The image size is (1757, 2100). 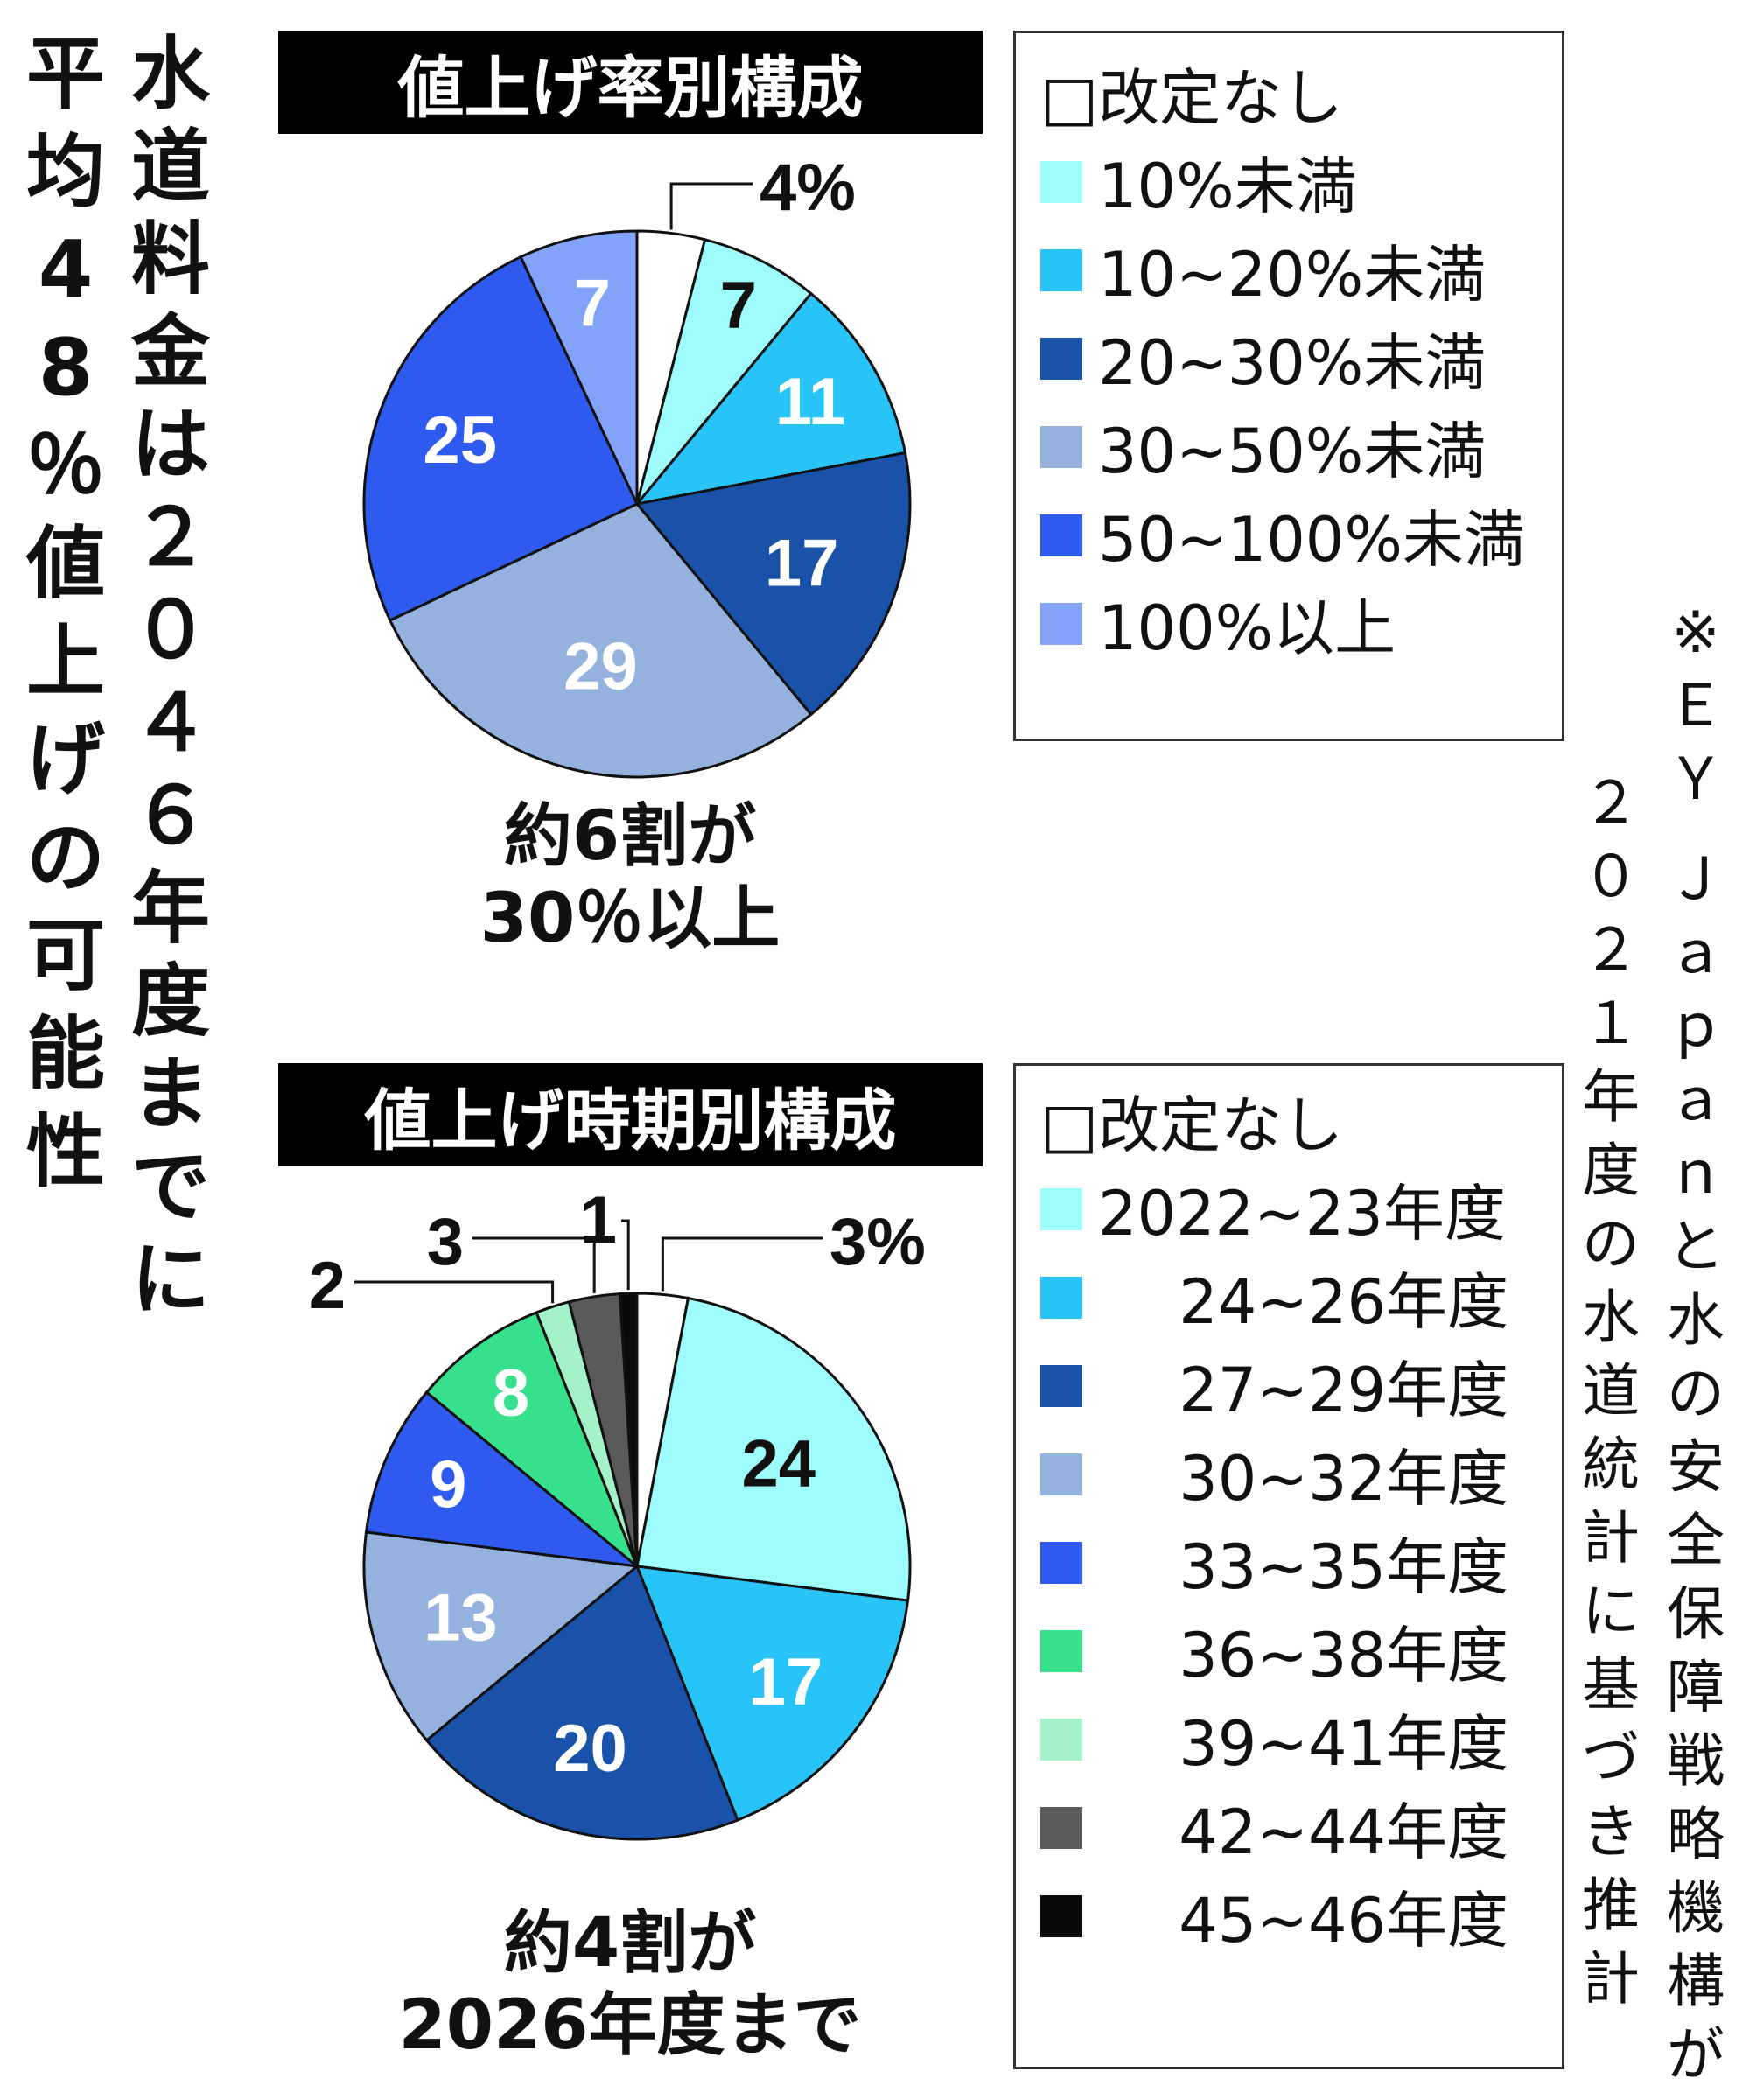 I want to click on legend-item: 30~32年度, so click(x=1289, y=1474).